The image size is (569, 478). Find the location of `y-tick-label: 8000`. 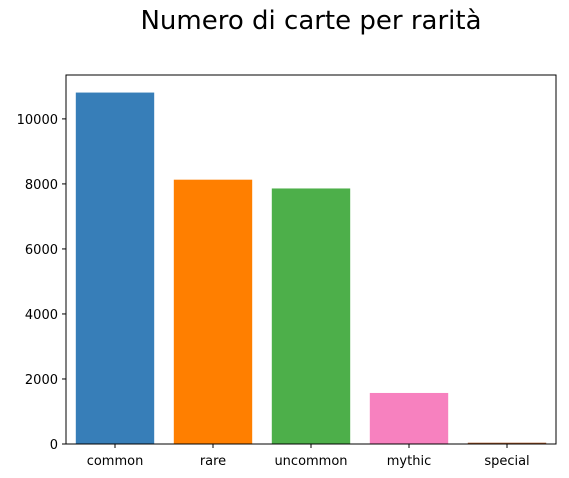

y-tick-label: 8000 is located at coordinates (41, 185).